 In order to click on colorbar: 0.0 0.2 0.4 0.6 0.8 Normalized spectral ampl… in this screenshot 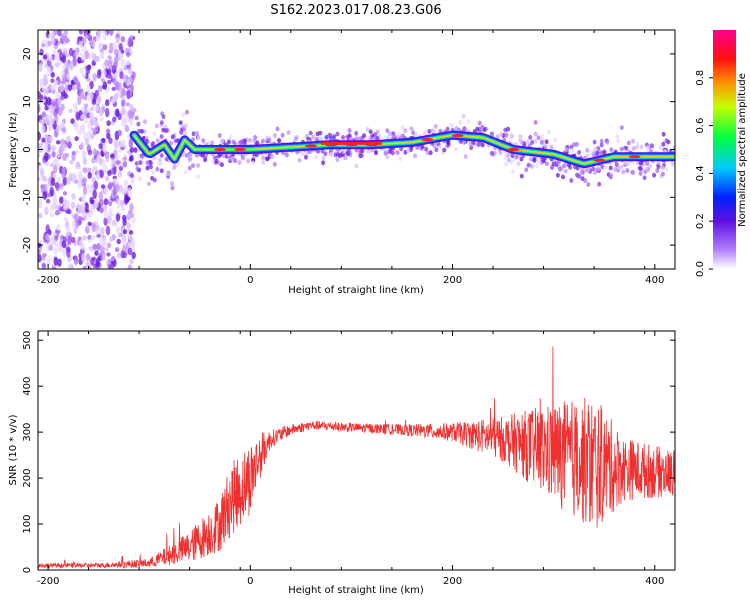, I will do `click(721, 153)`.